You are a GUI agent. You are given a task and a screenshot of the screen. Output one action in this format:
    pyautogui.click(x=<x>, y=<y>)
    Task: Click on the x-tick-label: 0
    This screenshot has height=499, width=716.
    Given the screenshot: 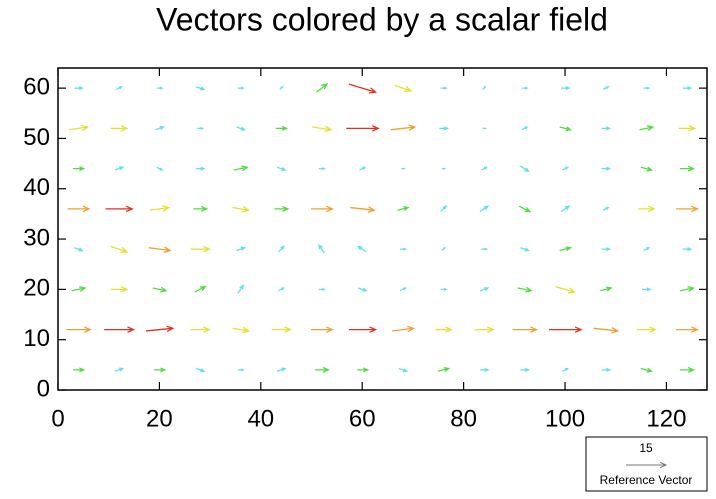 What is the action you would take?
    pyautogui.click(x=57, y=418)
    